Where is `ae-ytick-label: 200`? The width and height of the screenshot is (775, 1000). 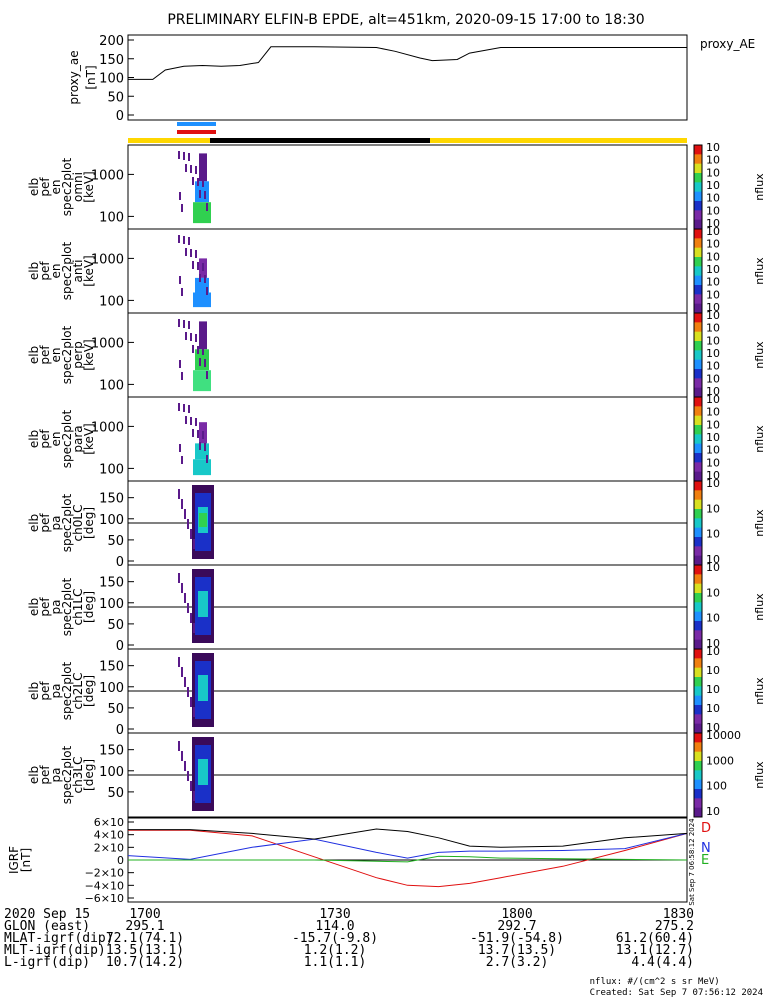
ae-ytick-label: 200 is located at coordinates (111, 41).